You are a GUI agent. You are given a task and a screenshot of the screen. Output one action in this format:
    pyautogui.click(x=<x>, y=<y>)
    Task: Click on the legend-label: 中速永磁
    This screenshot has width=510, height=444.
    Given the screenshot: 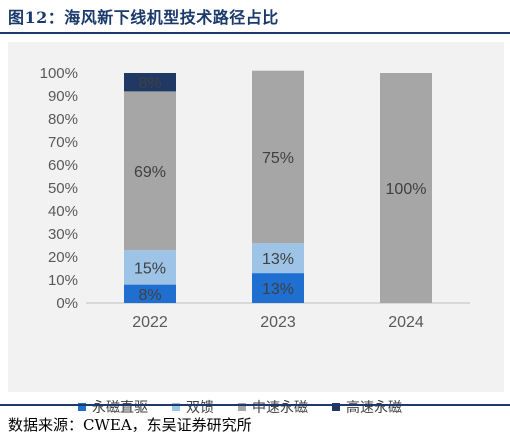 What is the action you would take?
    pyautogui.click(x=280, y=408)
    